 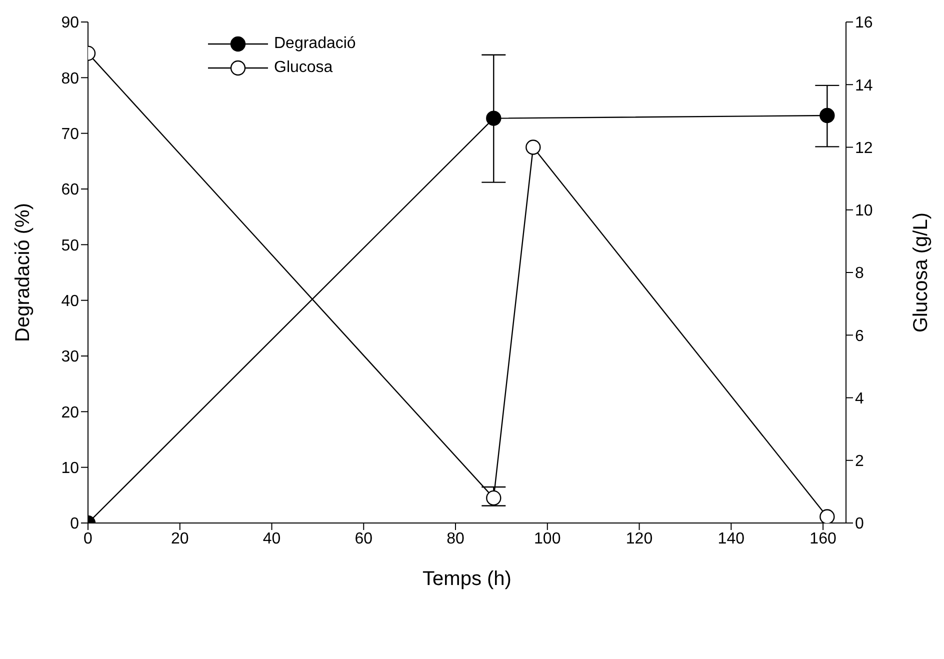 I want to click on y-tick-label: 0, so click(x=75, y=524).